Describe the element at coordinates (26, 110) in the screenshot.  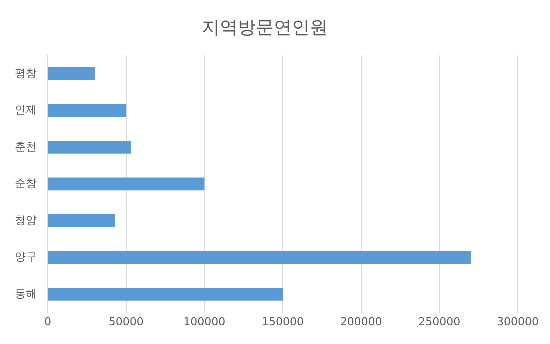
I see `y-tick-label: 인제` at that location.